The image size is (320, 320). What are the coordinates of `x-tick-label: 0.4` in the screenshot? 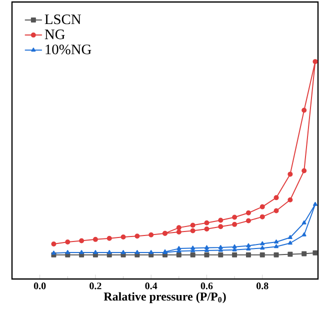 It's located at (151, 286).